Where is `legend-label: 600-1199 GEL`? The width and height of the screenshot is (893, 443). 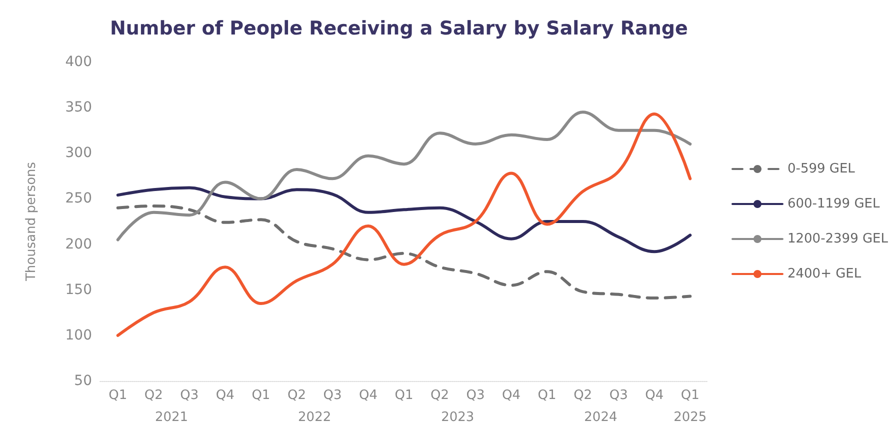 legend-label: 600-1199 GEL is located at coordinates (833, 204).